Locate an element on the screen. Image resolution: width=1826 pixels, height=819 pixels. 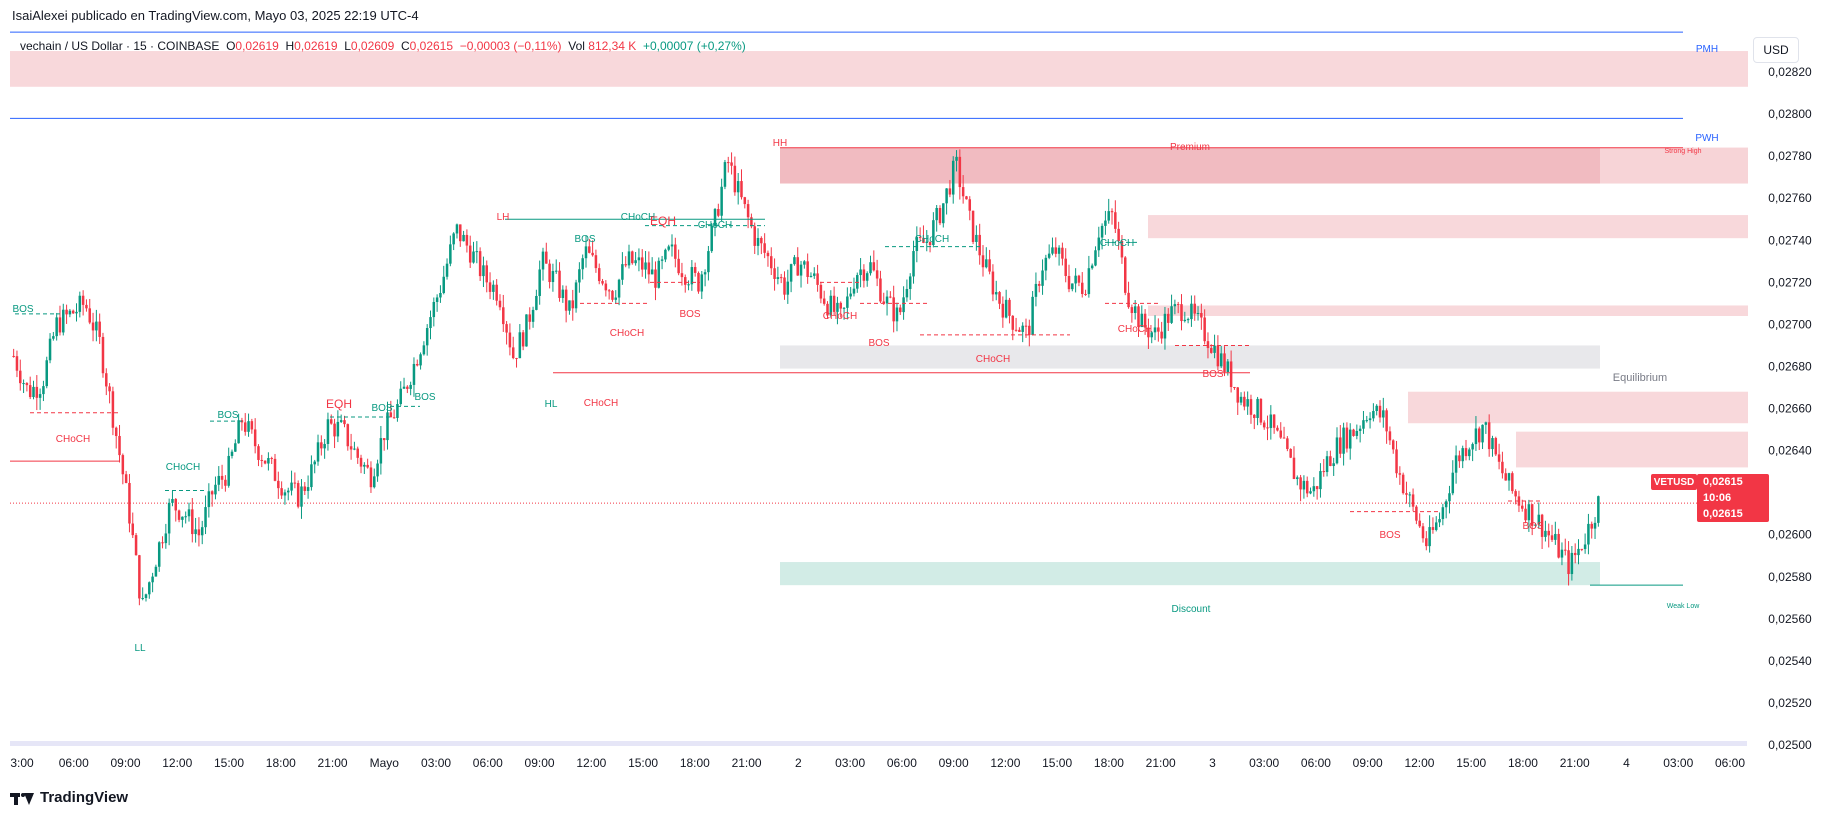
equilibrium-zone is located at coordinates (1190, 357).